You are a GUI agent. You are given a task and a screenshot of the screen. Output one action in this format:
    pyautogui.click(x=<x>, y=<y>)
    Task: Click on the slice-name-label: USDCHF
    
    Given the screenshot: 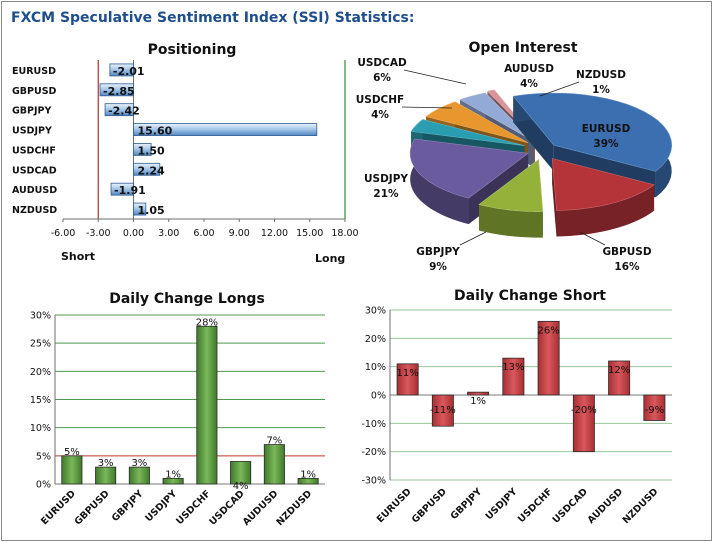 What is the action you would take?
    pyautogui.click(x=380, y=100)
    